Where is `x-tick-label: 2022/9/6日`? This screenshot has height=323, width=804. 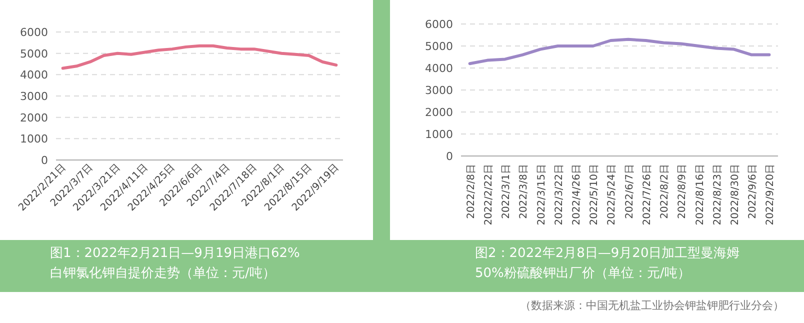 x-tick-label: 2022/9/6日 is located at coordinates (753, 191).